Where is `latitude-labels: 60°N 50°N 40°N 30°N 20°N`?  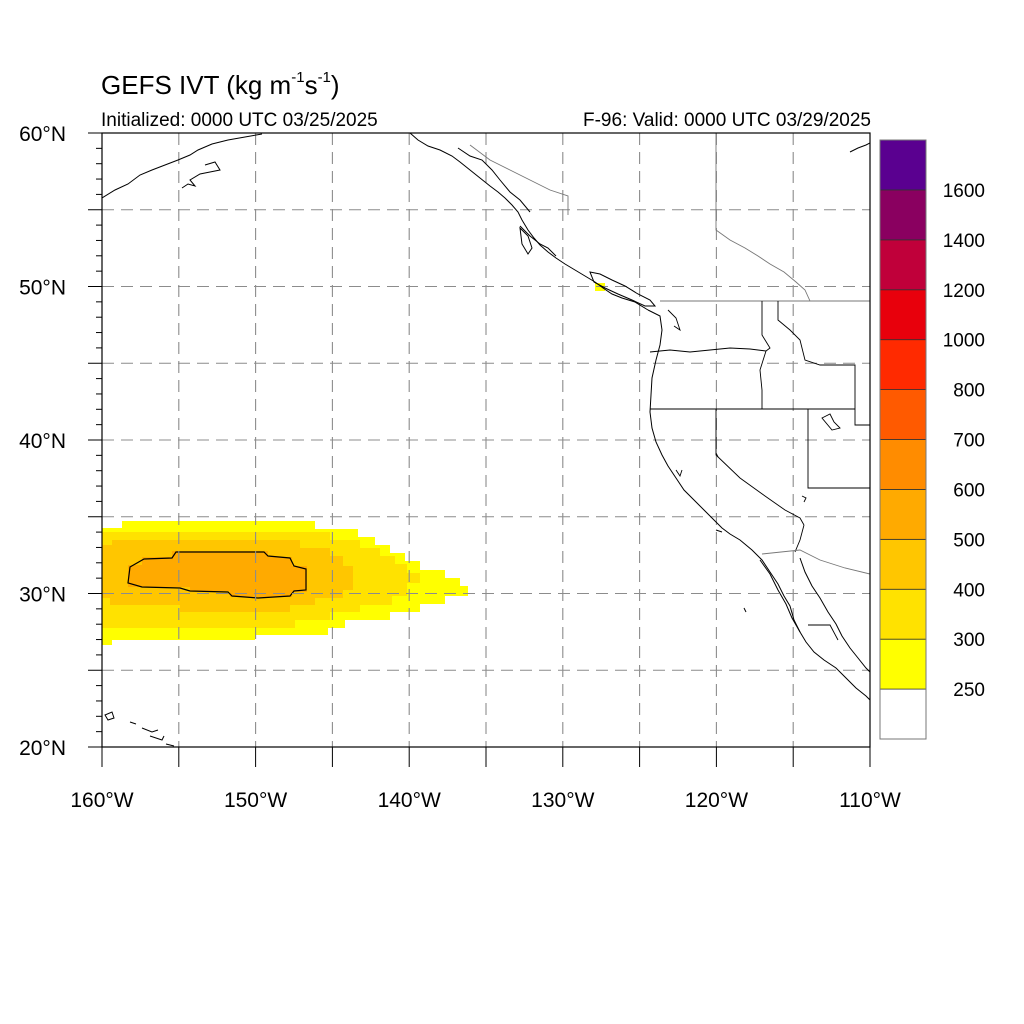 latitude-labels: 60°N 50°N 40°N 30°N 20°N is located at coordinates (42, 441).